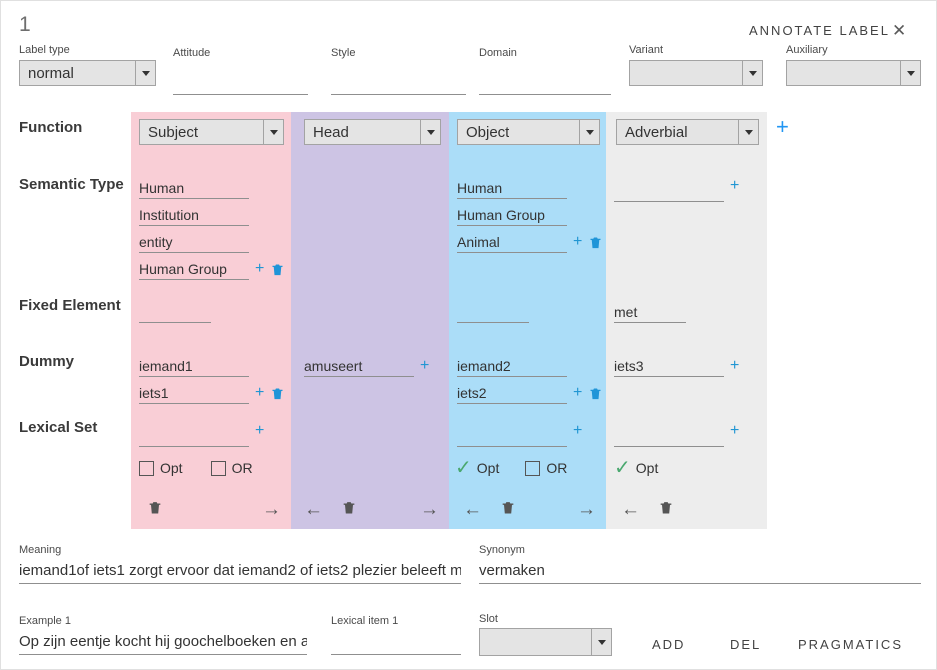 Image resolution: width=937 pixels, height=670 pixels. I want to click on or-label: OR, so click(242, 468).